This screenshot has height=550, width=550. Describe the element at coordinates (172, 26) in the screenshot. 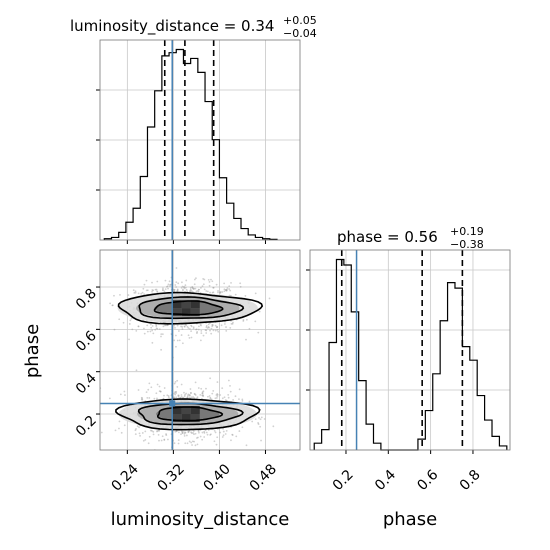

I see `title-luminosity-distance: luminosity_distance = 0.34` at that location.